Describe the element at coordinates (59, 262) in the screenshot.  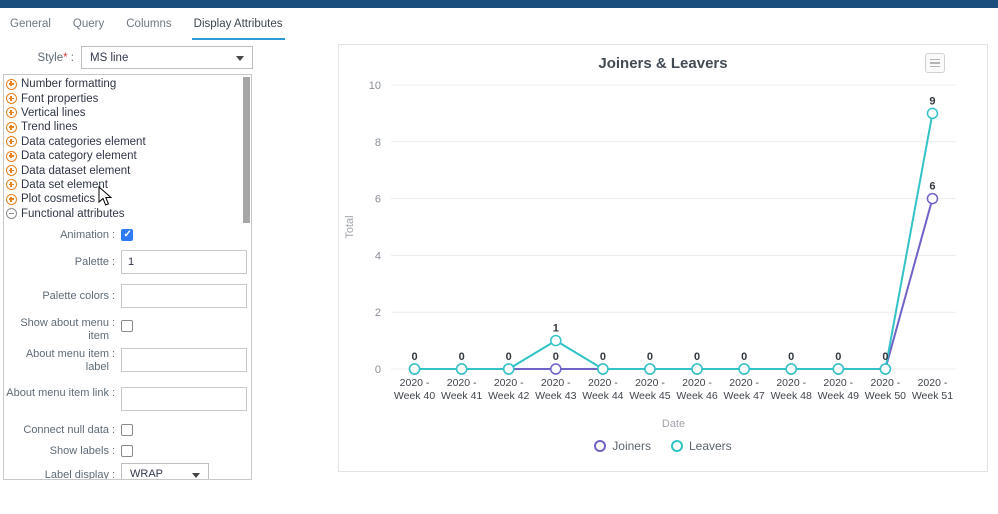
I see `palette-label: Palette` at that location.